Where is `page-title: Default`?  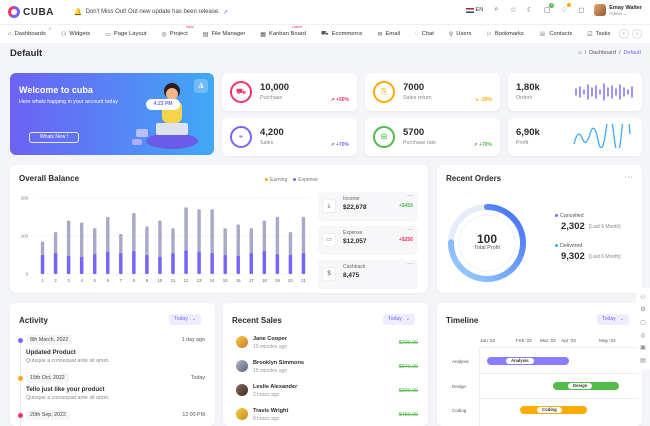
page-title: Default is located at coordinates (26, 53).